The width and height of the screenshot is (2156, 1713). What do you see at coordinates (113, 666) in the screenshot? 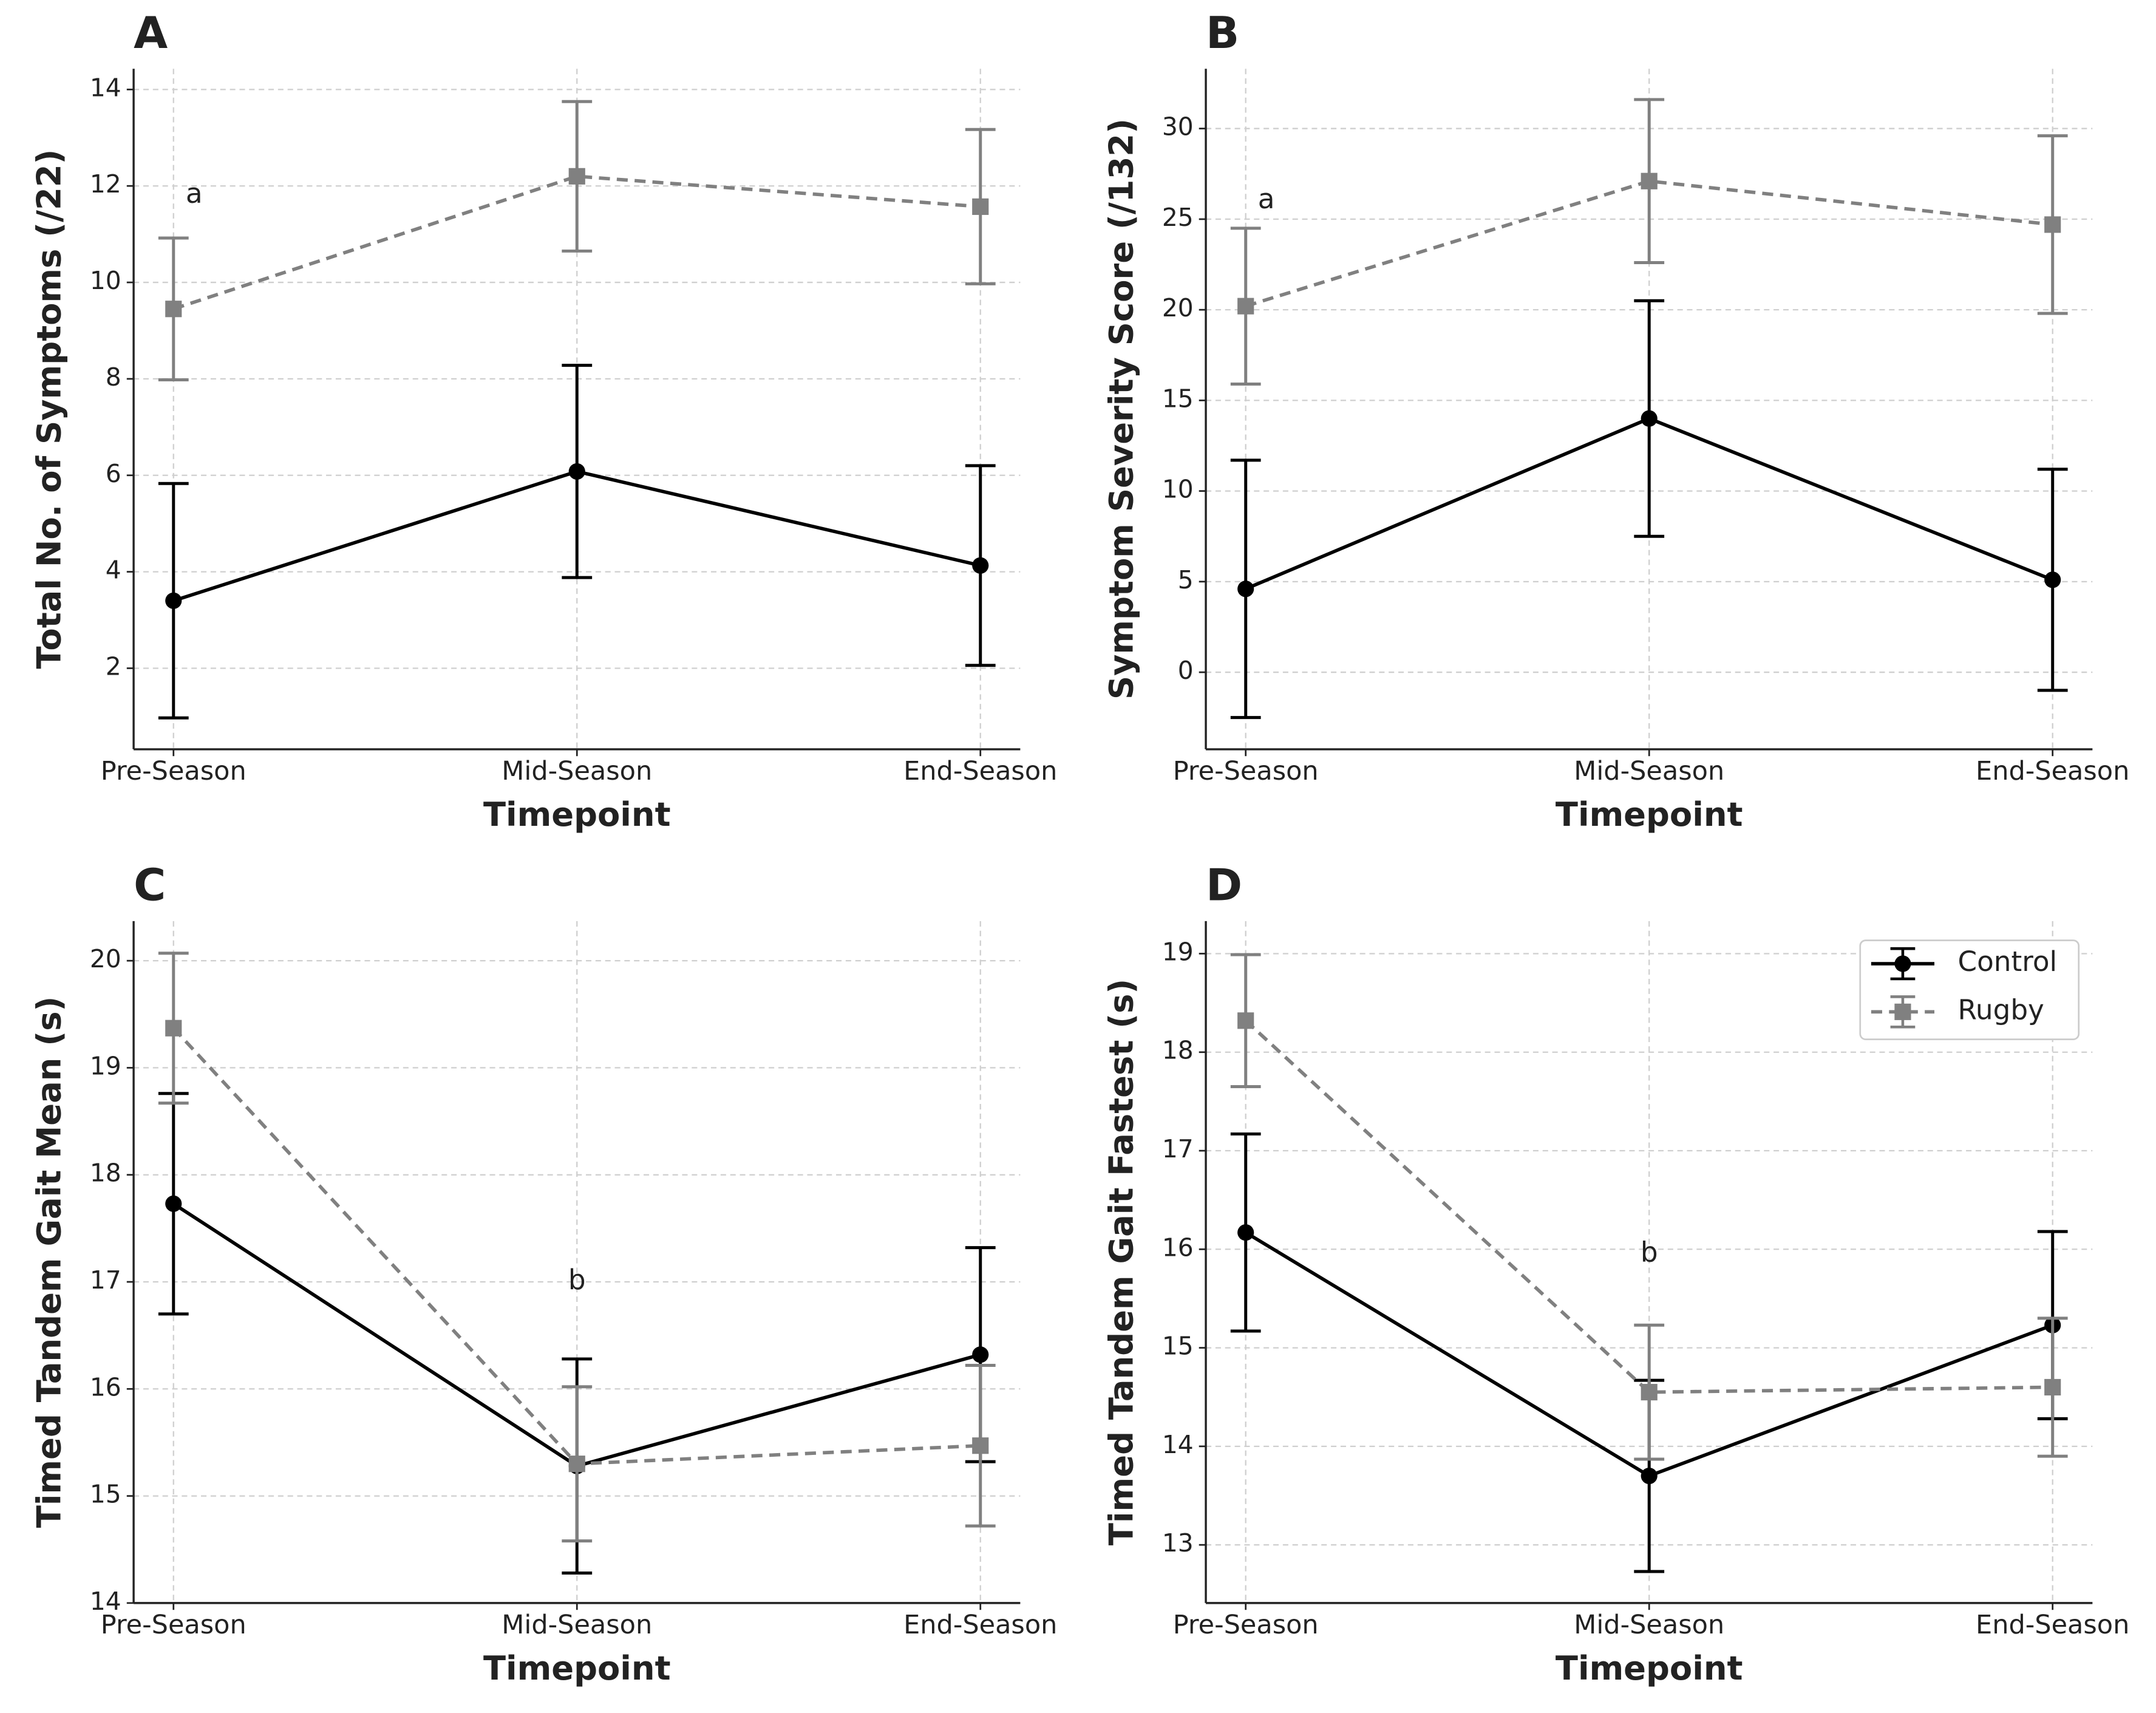
I see `y-tick-label: 2` at bounding box center [113, 666].